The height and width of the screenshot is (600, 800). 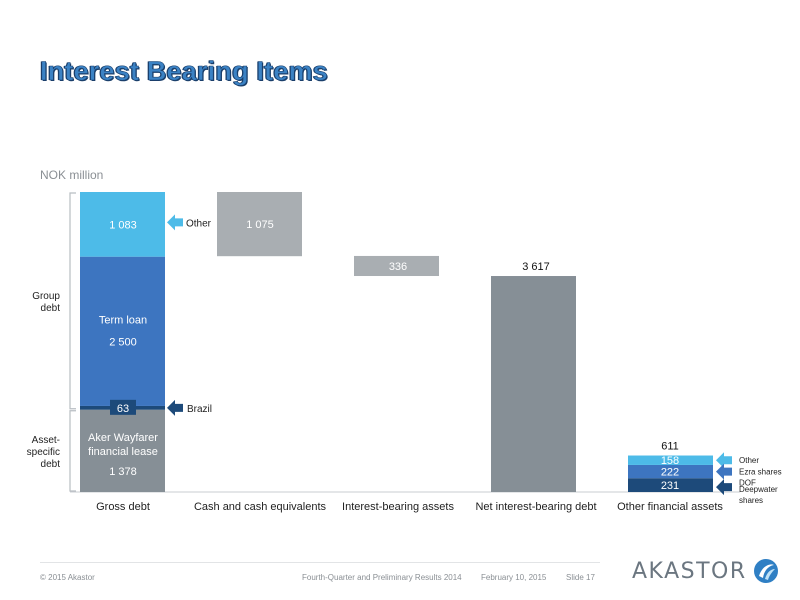 I want to click on label-fin-lease-line1: Aker Wayfarer, so click(x=123, y=438).